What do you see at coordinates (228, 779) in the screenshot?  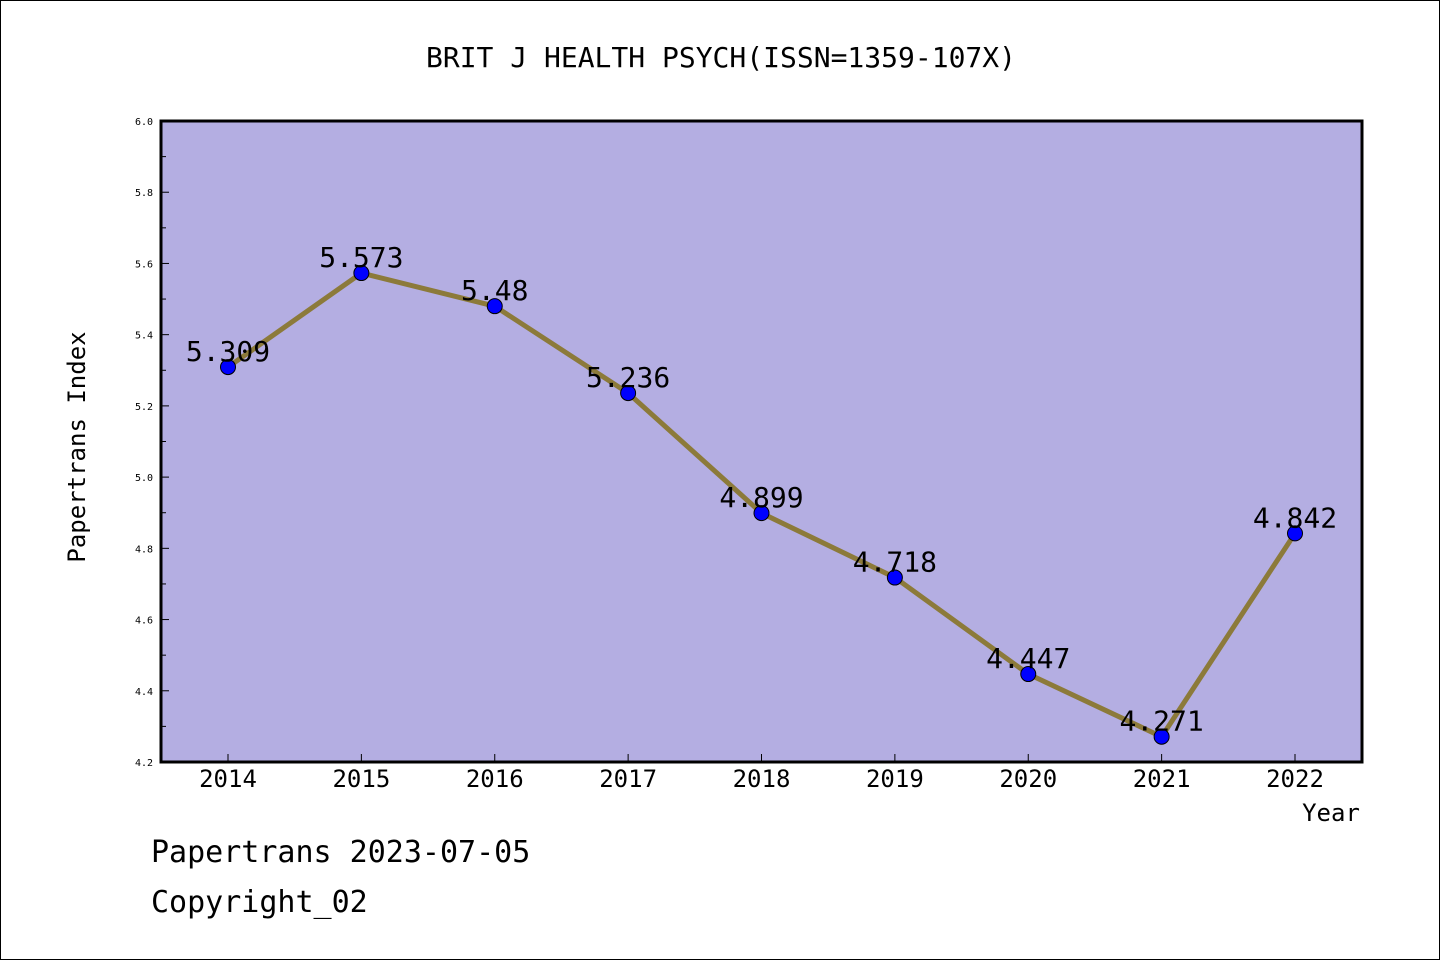 I see `x-tick-label: 2014` at bounding box center [228, 779].